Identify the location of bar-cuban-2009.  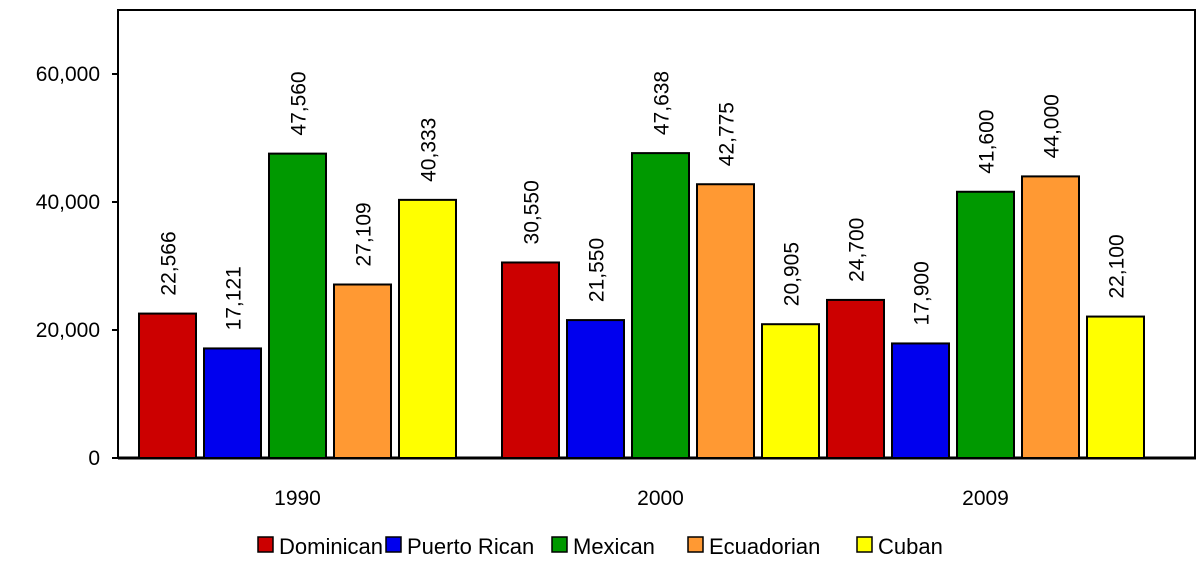
(1115, 387).